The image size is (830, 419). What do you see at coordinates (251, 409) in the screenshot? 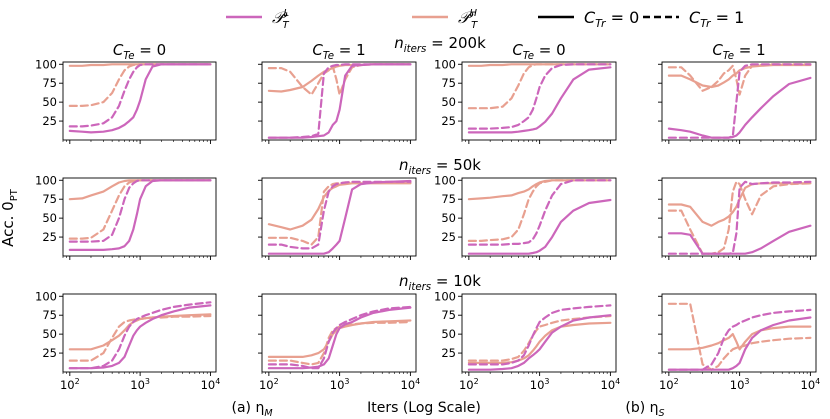
I see `group-a-label: (a) ηM` at bounding box center [251, 409].